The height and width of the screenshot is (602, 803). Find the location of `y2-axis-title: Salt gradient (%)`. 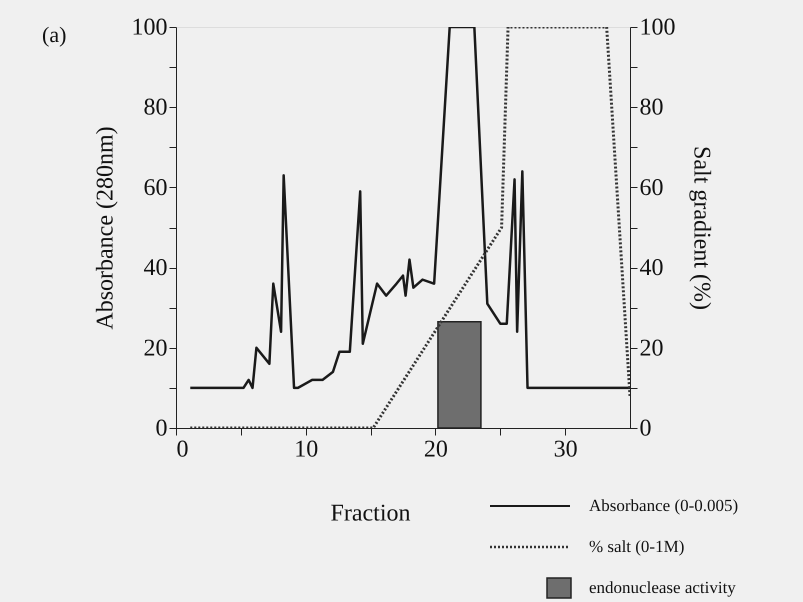

y2-axis-title: Salt gradient (%) is located at coordinates (701, 228).